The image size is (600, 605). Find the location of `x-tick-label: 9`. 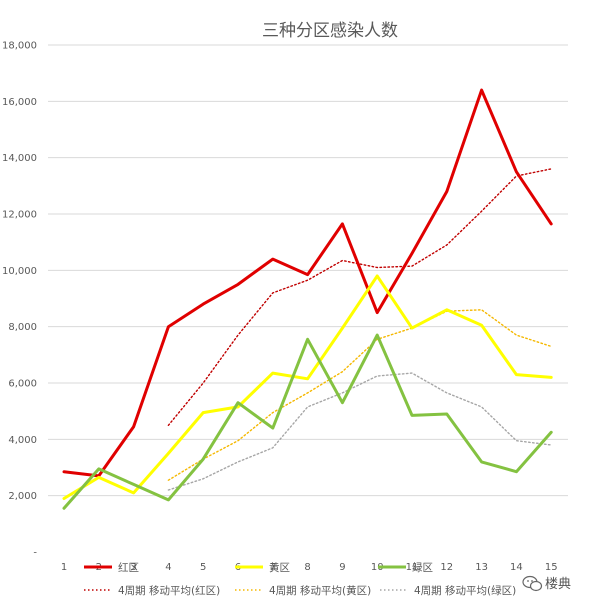

x-tick-label: 9 is located at coordinates (342, 567).